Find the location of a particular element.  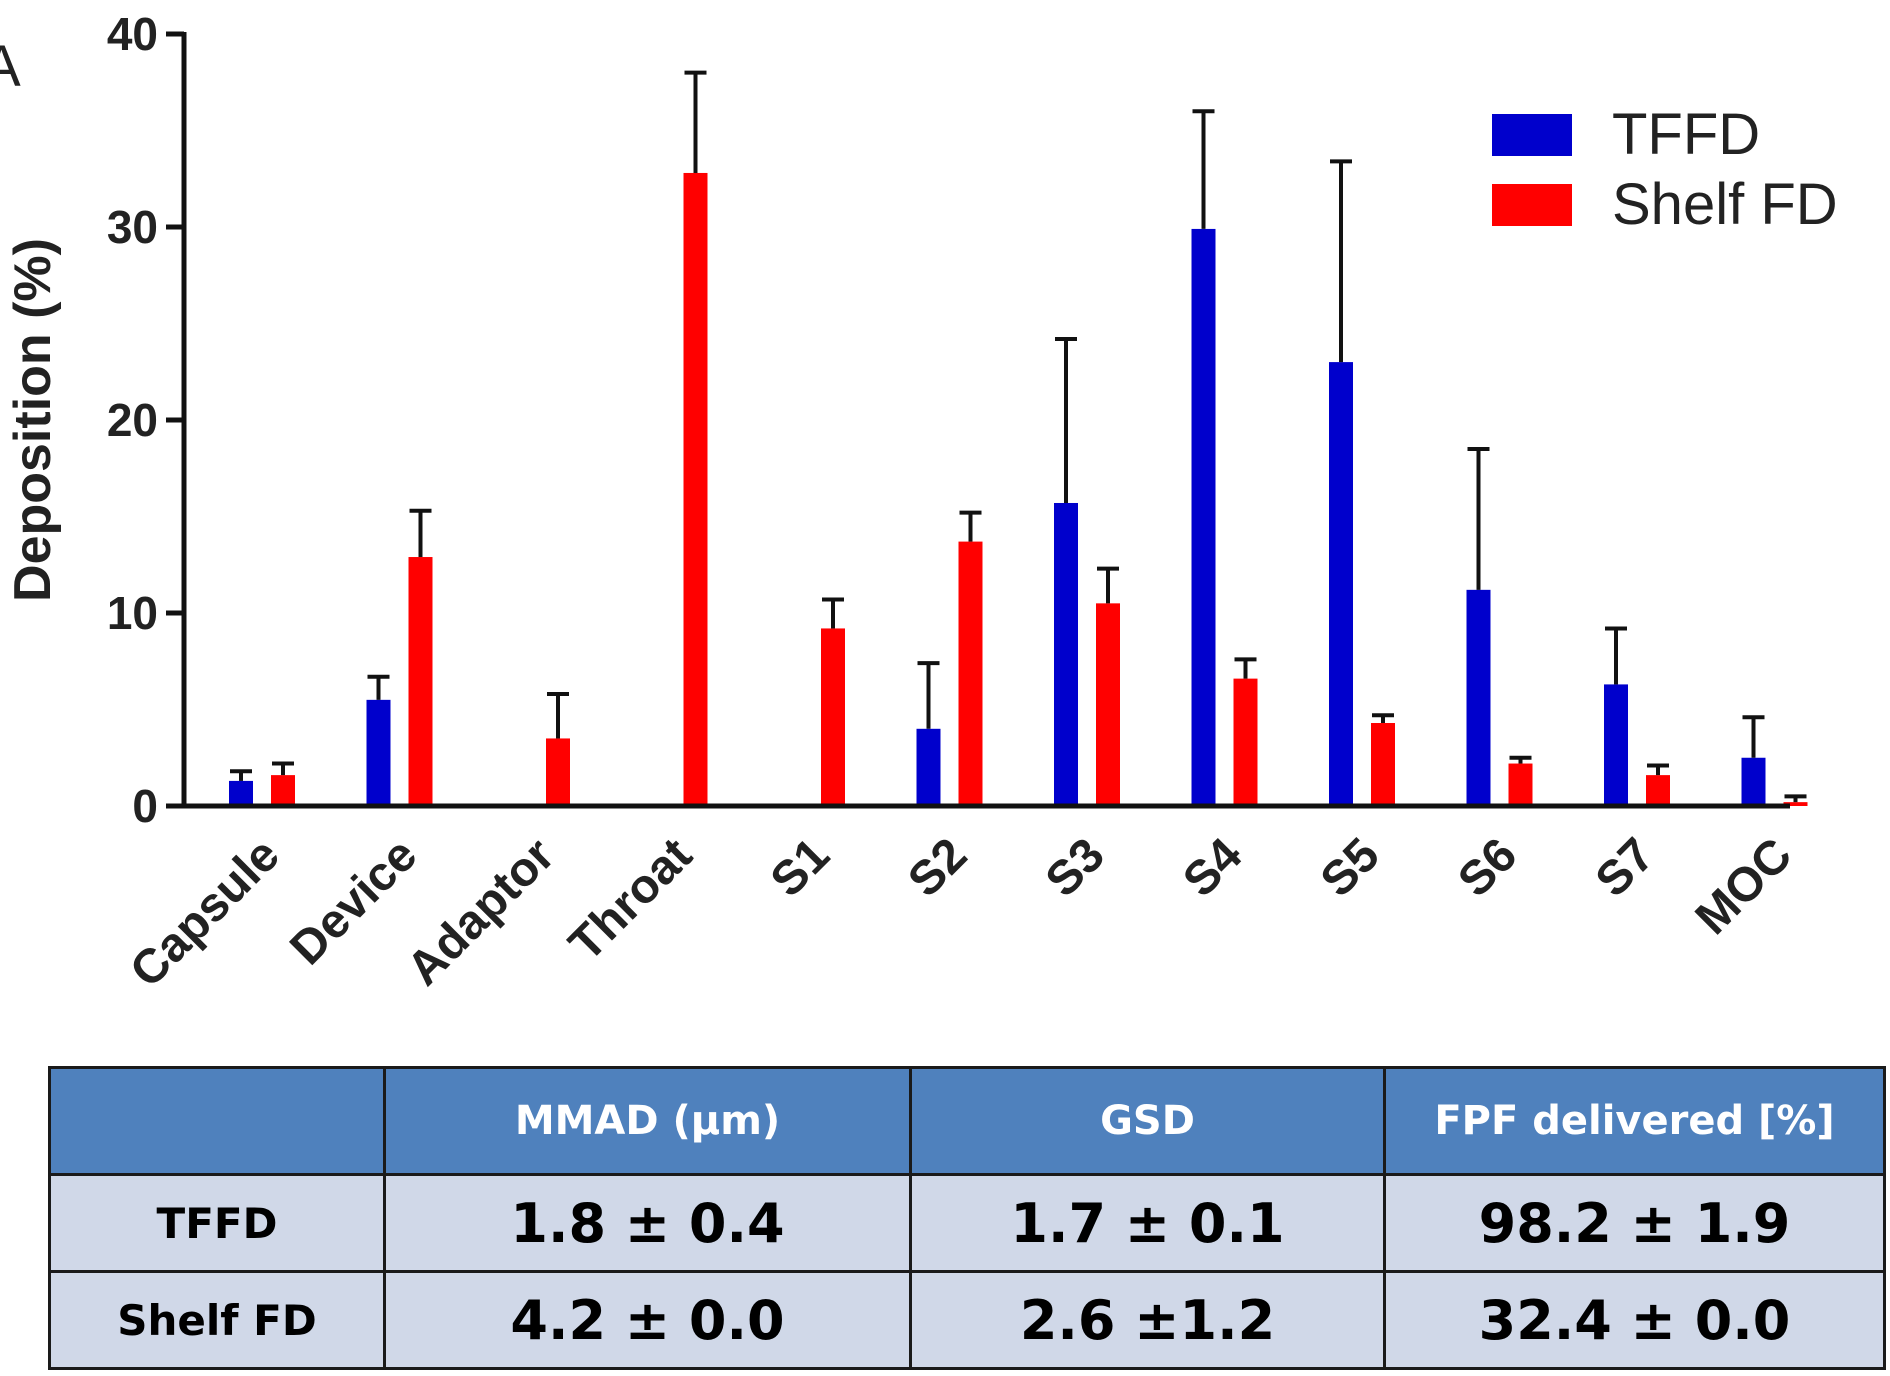

bar-tffd-capsule is located at coordinates (241, 793).